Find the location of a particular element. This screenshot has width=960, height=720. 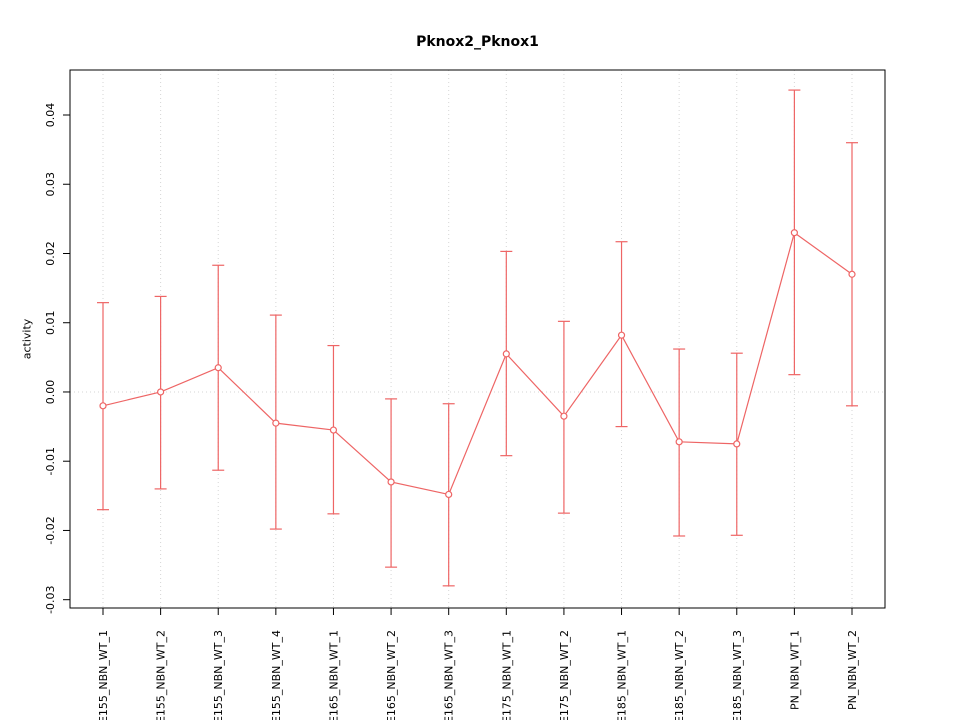

x-tick-label: E185_NBN_WT_2 is located at coordinates (679, 675).